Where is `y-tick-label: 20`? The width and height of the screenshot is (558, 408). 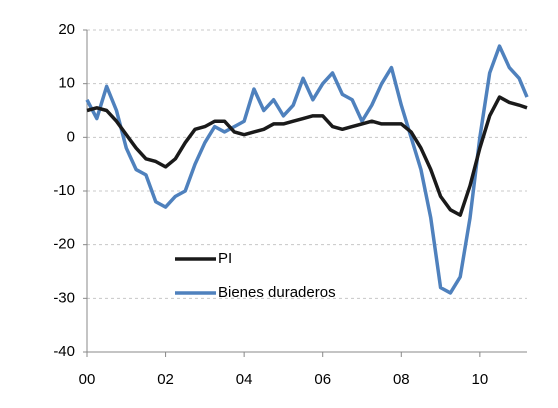 y-tick-label: 20 is located at coordinates (66, 29).